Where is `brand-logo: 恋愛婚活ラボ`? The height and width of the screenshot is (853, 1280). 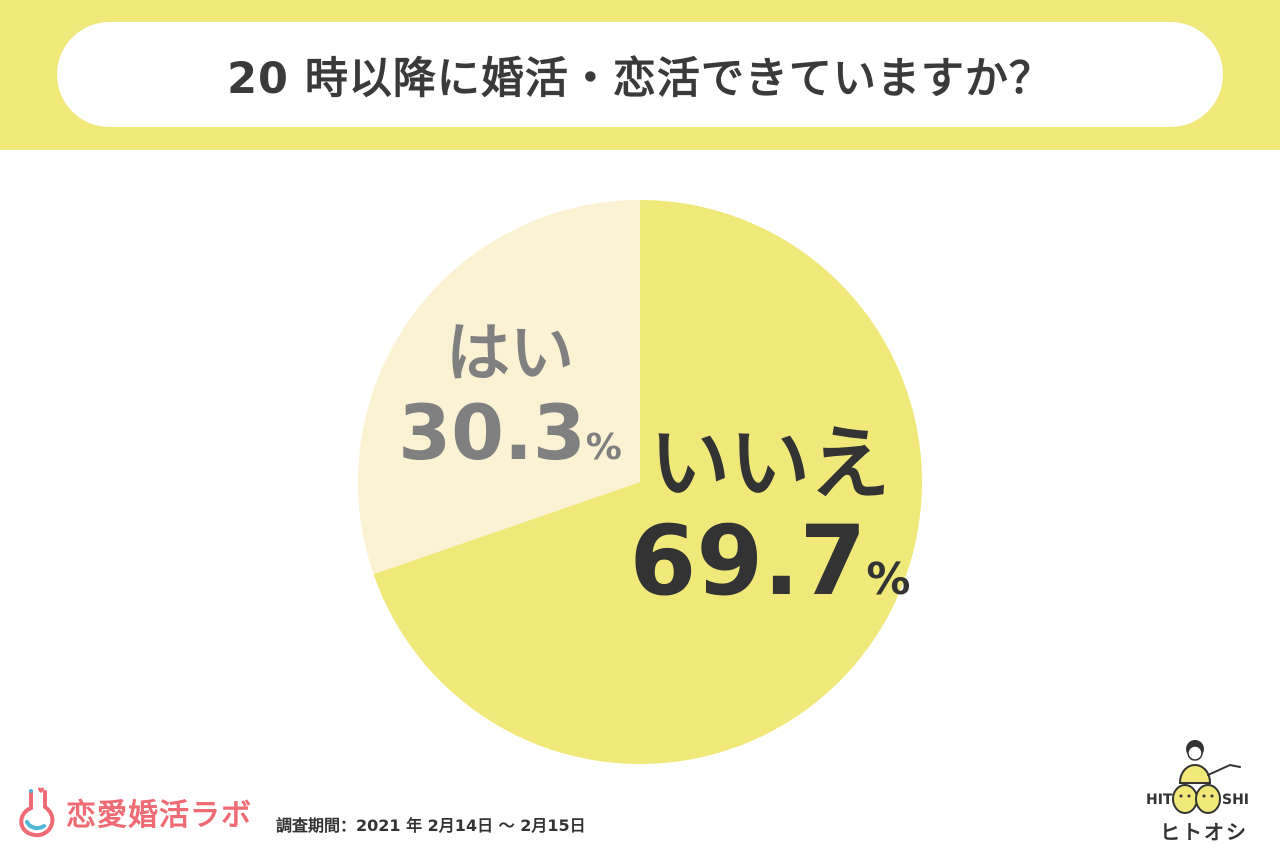 brand-logo: 恋愛婚活ラボ is located at coordinates (134, 812).